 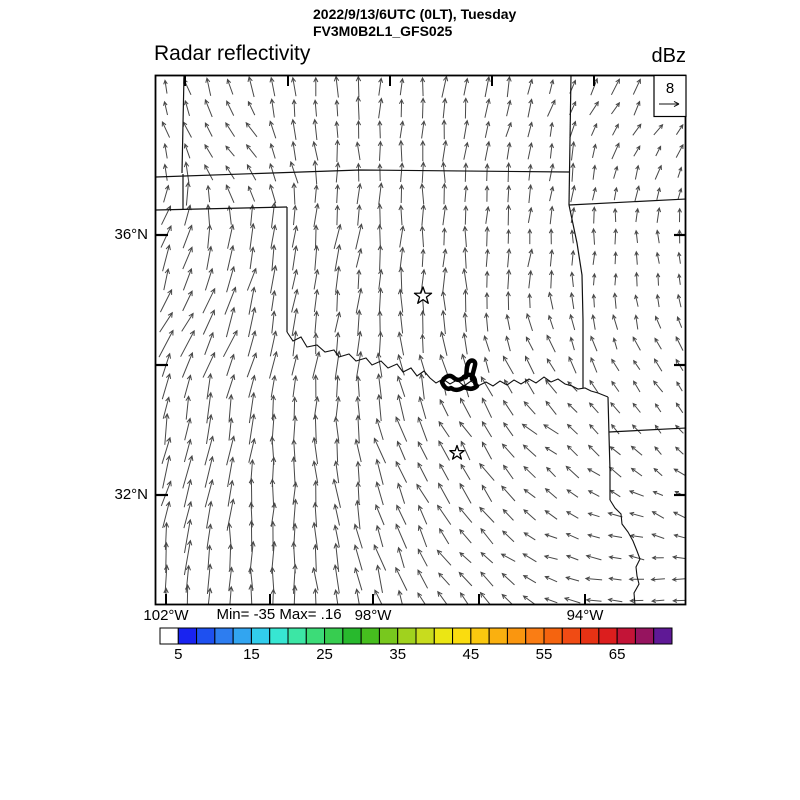 I want to click on datetime-title: 2022/9/13/6UTC (0LT), Tuesday, so click(x=415, y=14).